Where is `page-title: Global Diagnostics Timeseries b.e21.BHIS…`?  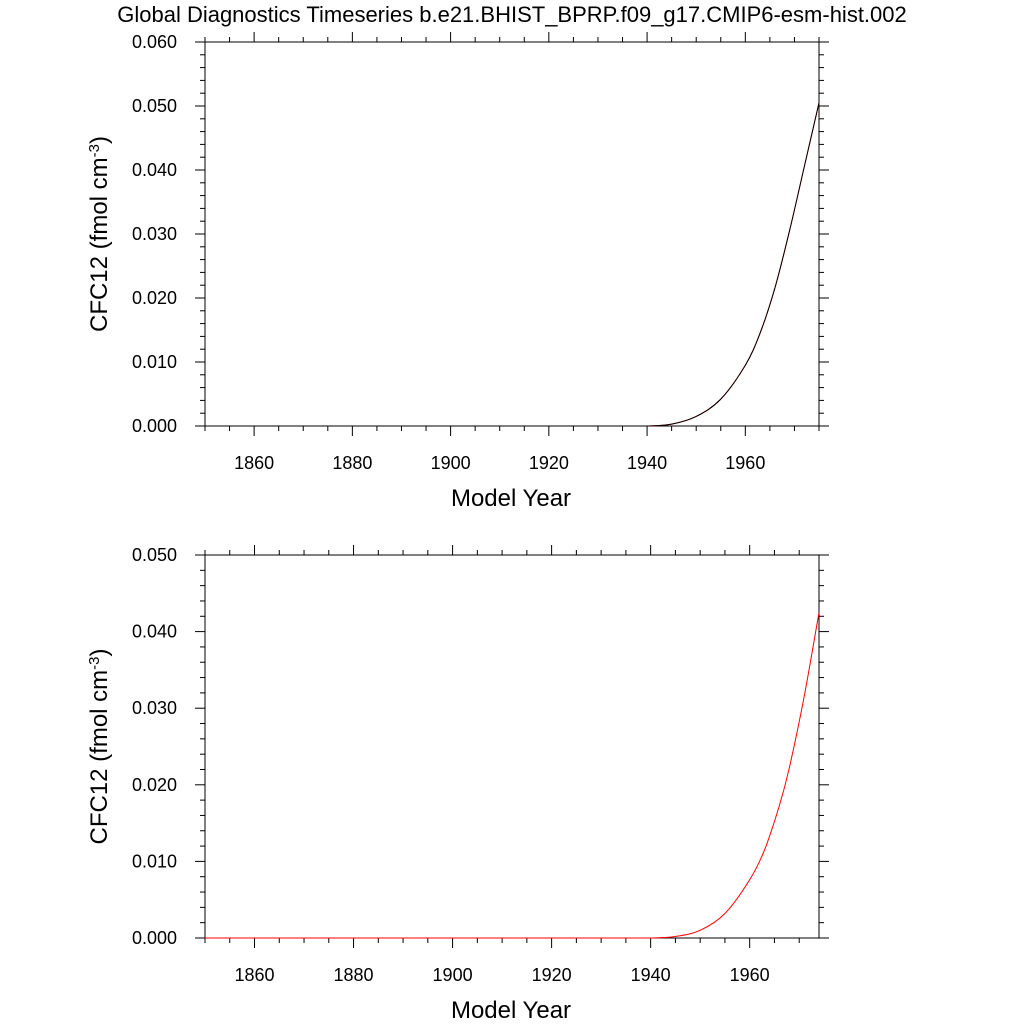
page-title: Global Diagnostics Timeseries b.e21.BHIS… is located at coordinates (512, 14).